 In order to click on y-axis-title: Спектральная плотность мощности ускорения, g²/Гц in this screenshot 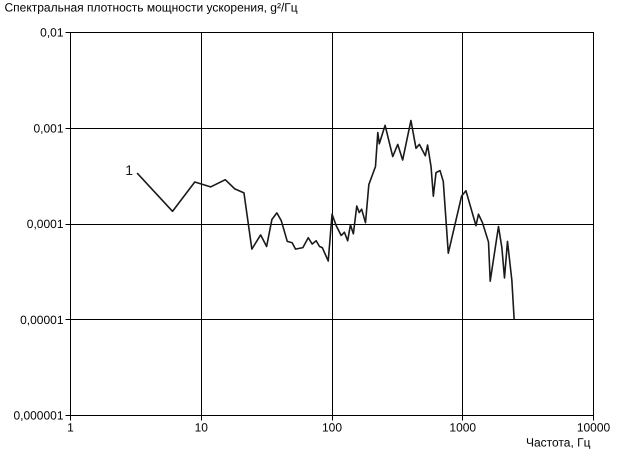, I will do `click(151, 7)`.